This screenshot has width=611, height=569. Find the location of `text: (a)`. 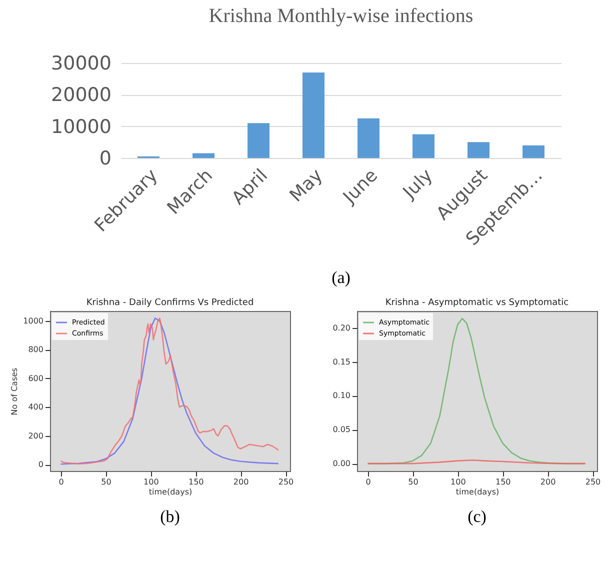

text: (a) is located at coordinates (341, 277).